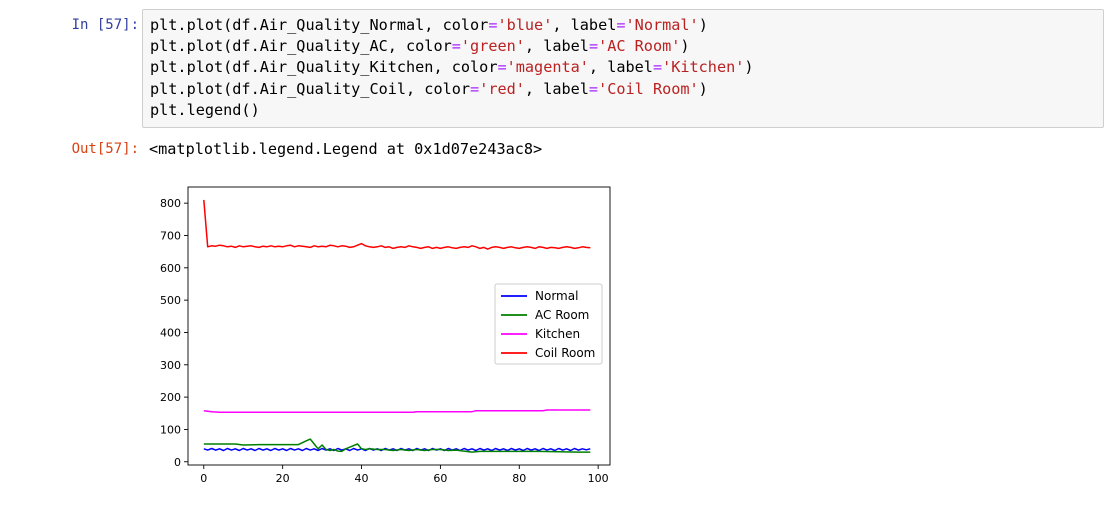 The width and height of the screenshot is (1105, 512). I want to click on y-tick-label: 400, so click(170, 332).